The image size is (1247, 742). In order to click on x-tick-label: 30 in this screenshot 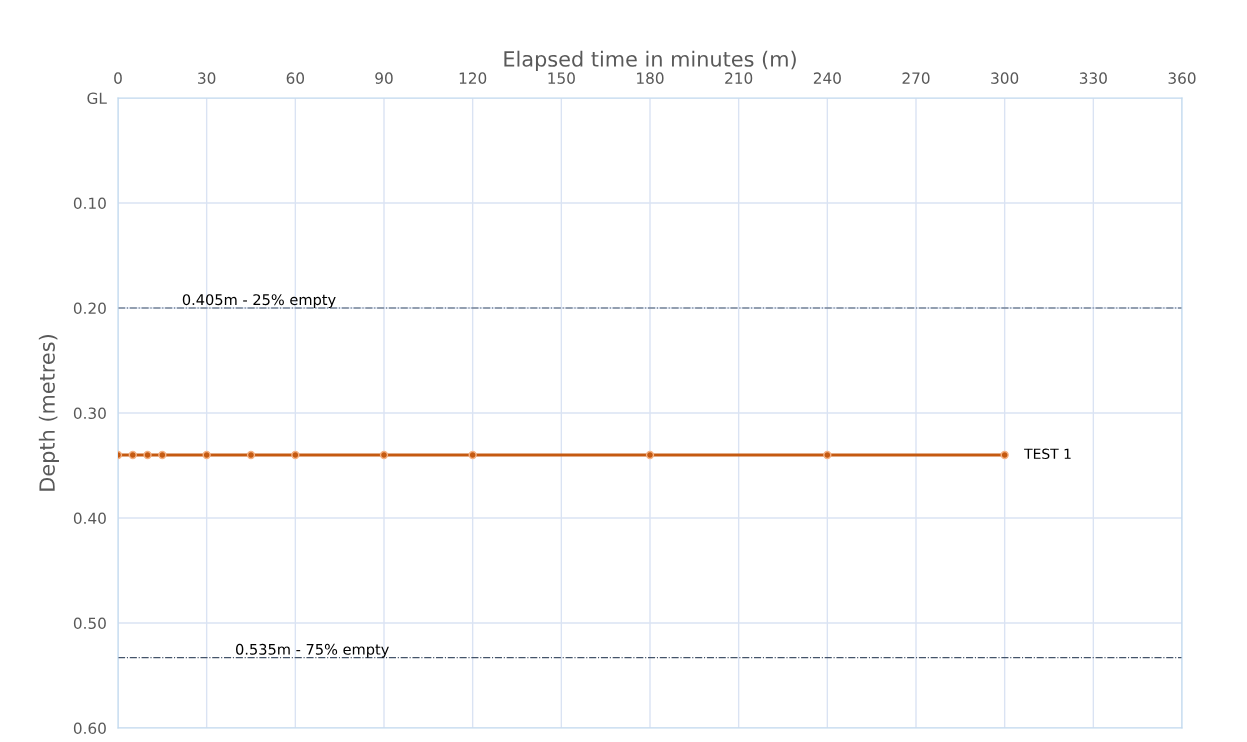, I will do `click(207, 78)`.